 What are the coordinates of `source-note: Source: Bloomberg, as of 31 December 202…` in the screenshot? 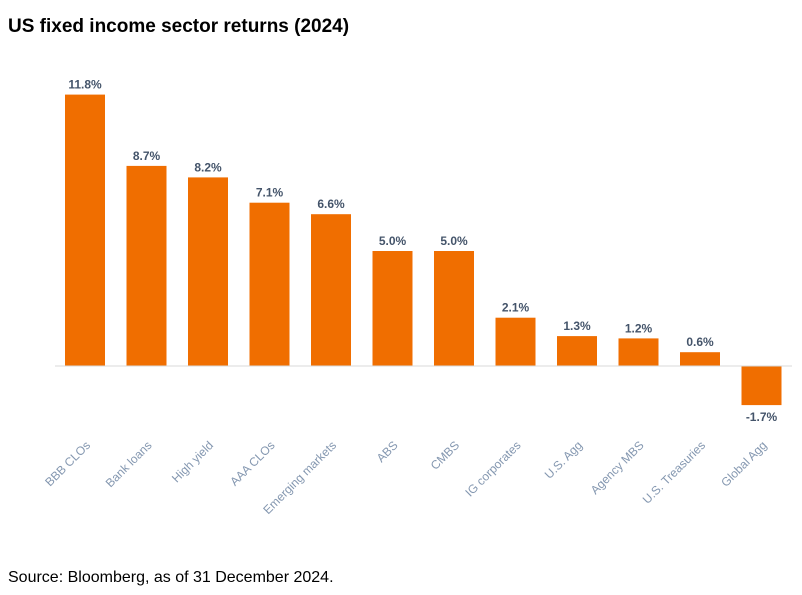 It's located at (171, 577).